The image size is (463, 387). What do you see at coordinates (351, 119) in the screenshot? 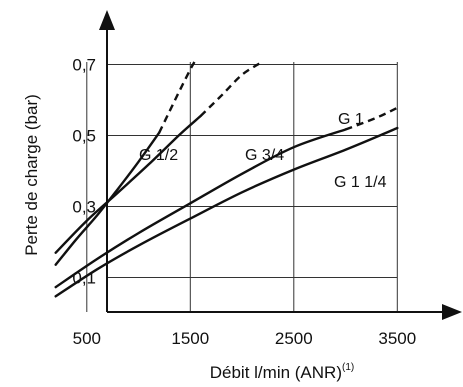
I see `curve-label-g-1: G 1` at bounding box center [351, 119].